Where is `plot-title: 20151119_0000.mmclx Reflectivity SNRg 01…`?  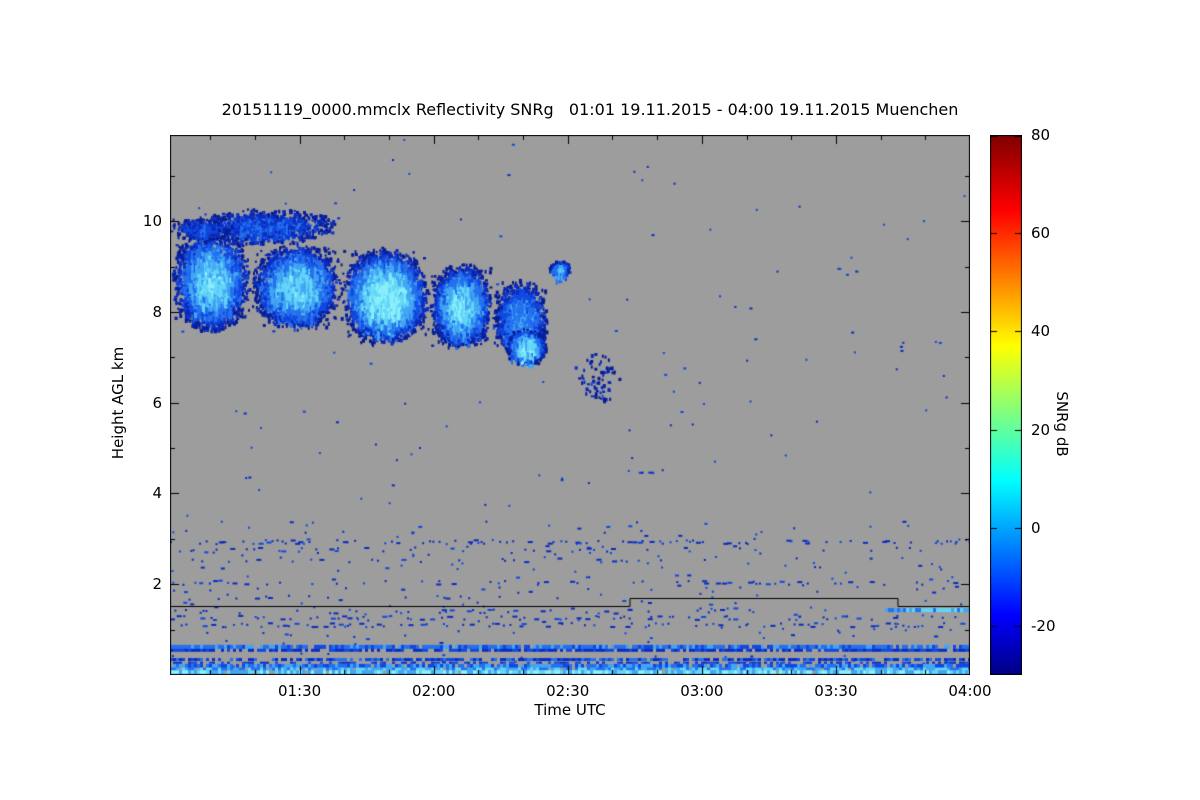 plot-title: 20151119_0000.mmclx Reflectivity SNRg 01… is located at coordinates (590, 109).